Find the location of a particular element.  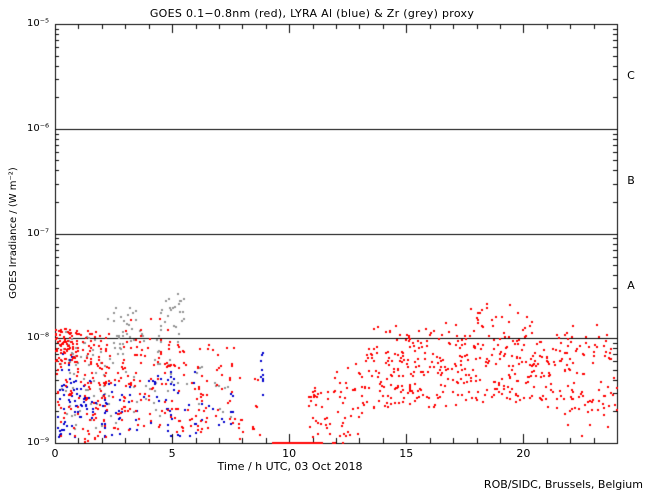

x-axis-label: Time / h UTC, 03 Oct 2018 is located at coordinates (290, 466).